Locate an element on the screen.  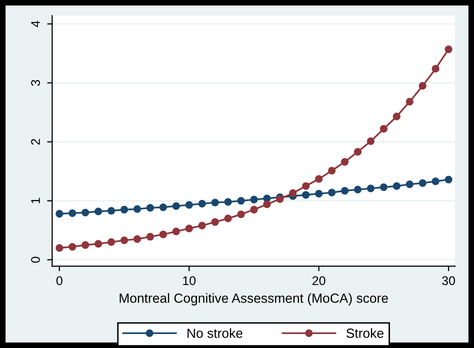
y-tick-label: 2 is located at coordinates (35, 141).